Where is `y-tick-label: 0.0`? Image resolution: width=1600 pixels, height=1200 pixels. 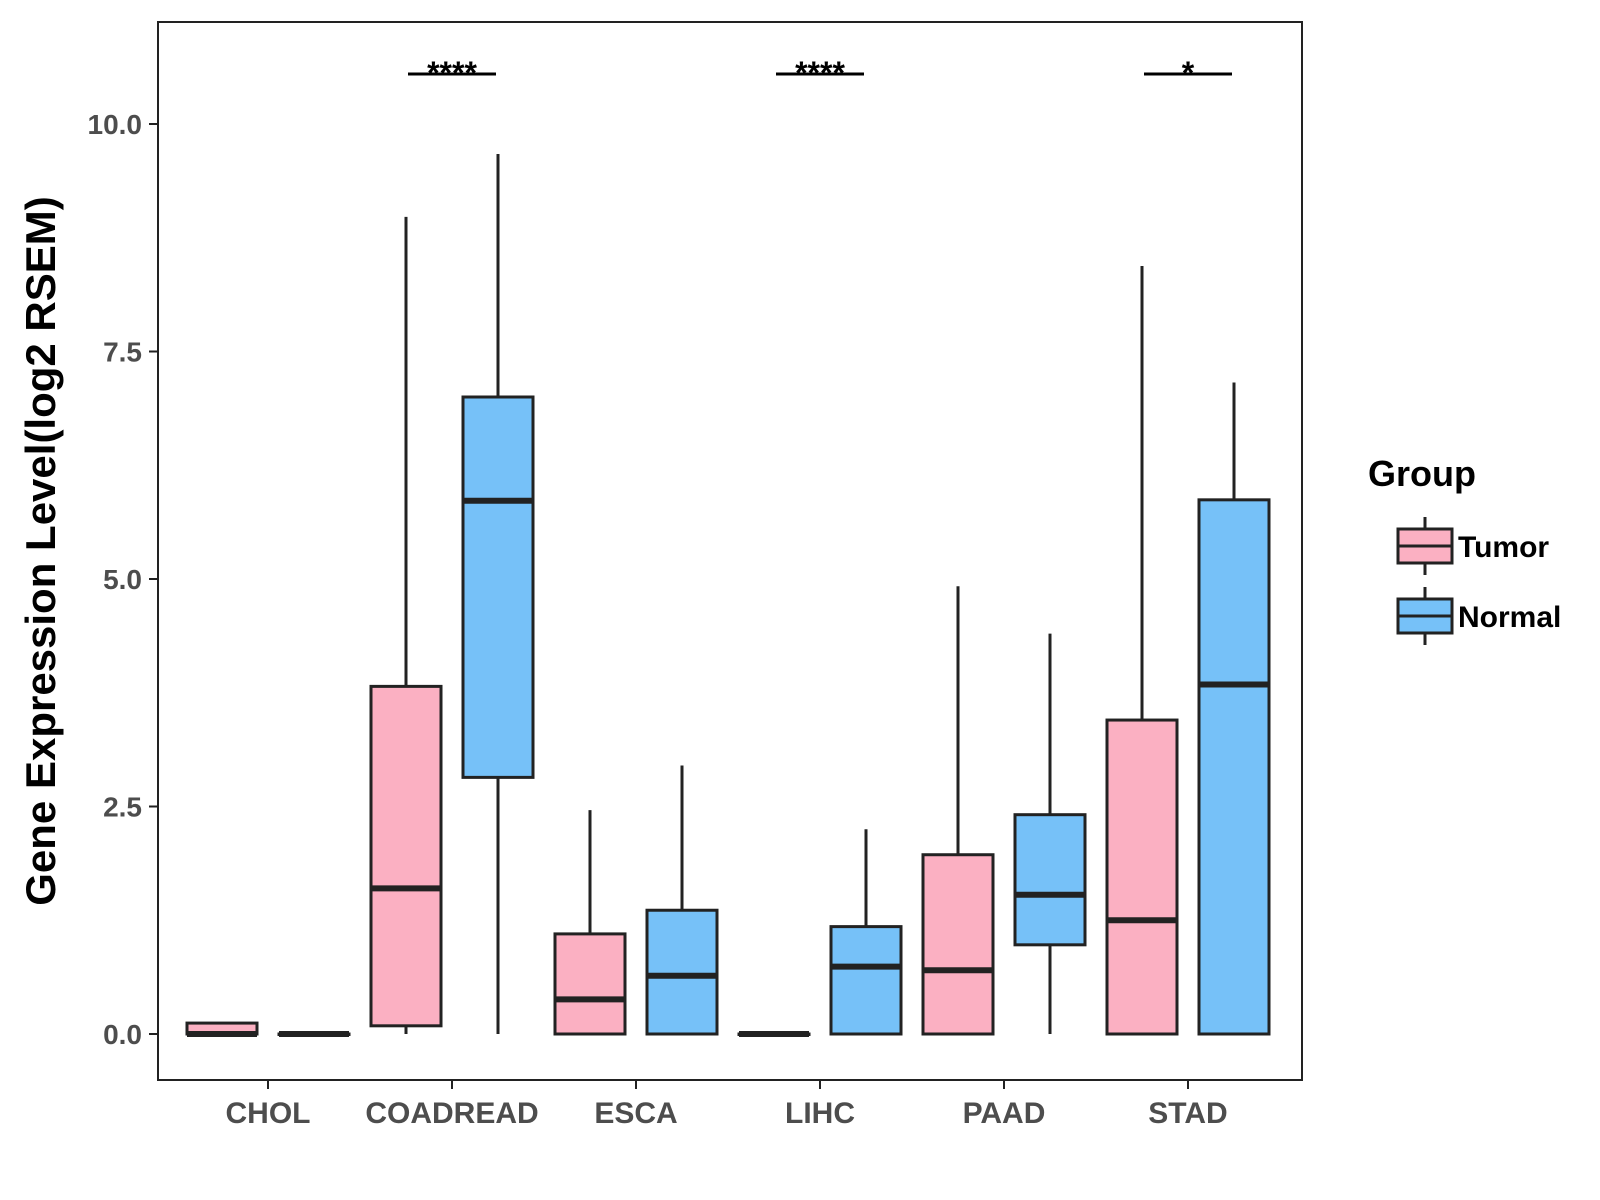 y-tick-label: 0.0 is located at coordinates (122, 1034).